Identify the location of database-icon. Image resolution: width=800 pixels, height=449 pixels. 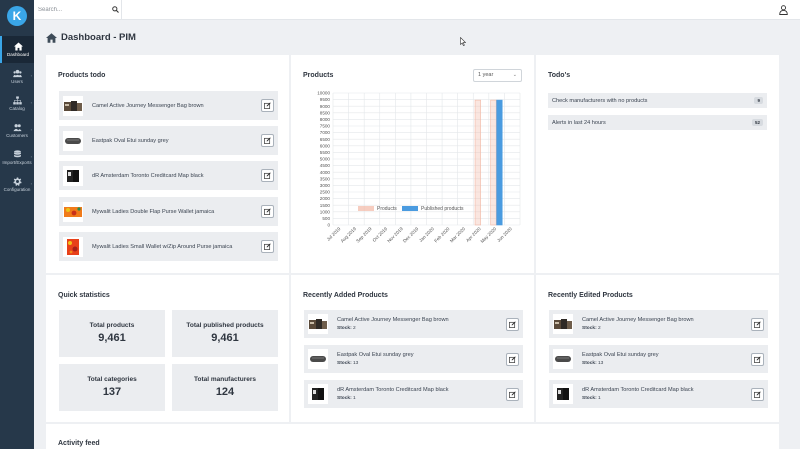
(17, 154).